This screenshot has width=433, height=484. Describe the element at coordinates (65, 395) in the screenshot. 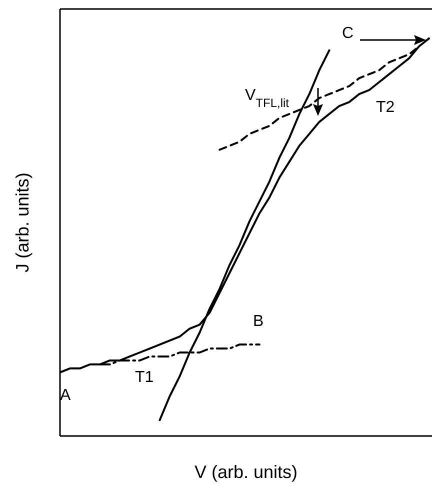

I see `annotation: A` at that location.